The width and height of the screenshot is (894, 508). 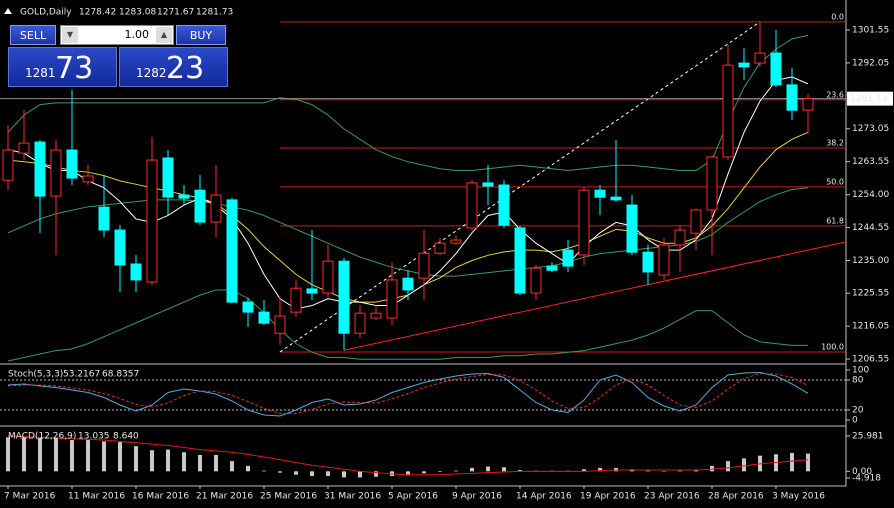 What do you see at coordinates (214, 13) in the screenshot?
I see `header-close: 1281.73` at bounding box center [214, 13].